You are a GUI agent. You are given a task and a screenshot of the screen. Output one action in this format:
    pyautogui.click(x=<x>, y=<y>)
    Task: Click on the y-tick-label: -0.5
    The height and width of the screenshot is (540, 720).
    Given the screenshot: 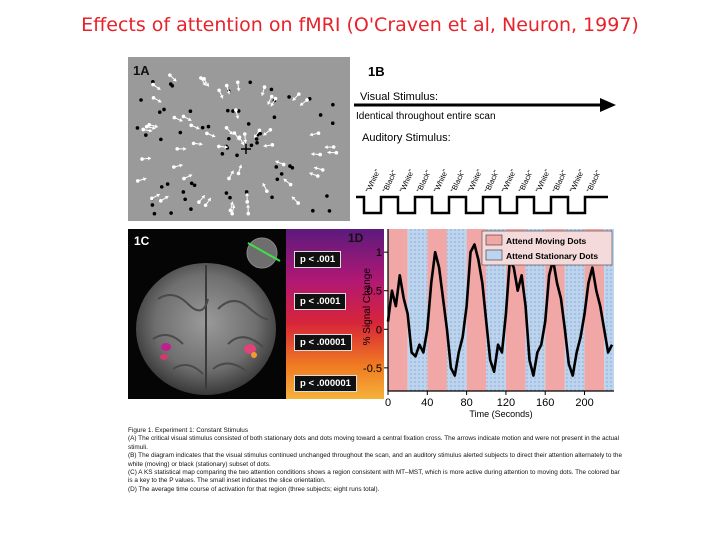 What is the action you would take?
    pyautogui.click(x=372, y=369)
    